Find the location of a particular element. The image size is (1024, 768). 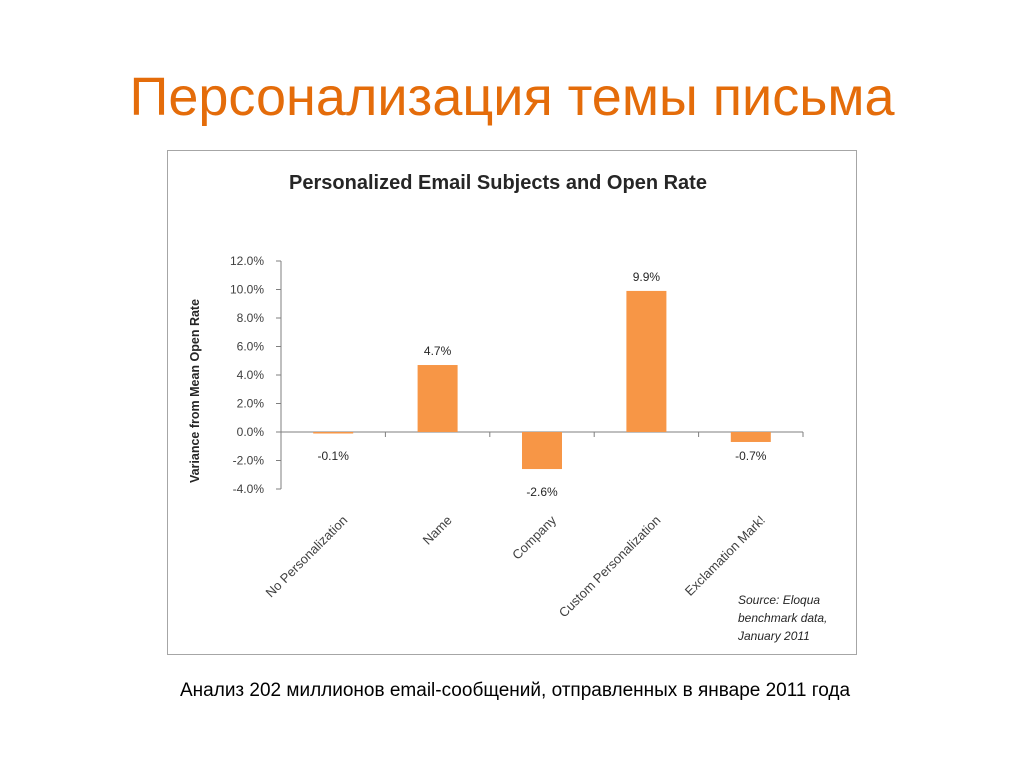

category-label: No Personalization is located at coordinates (307, 557).